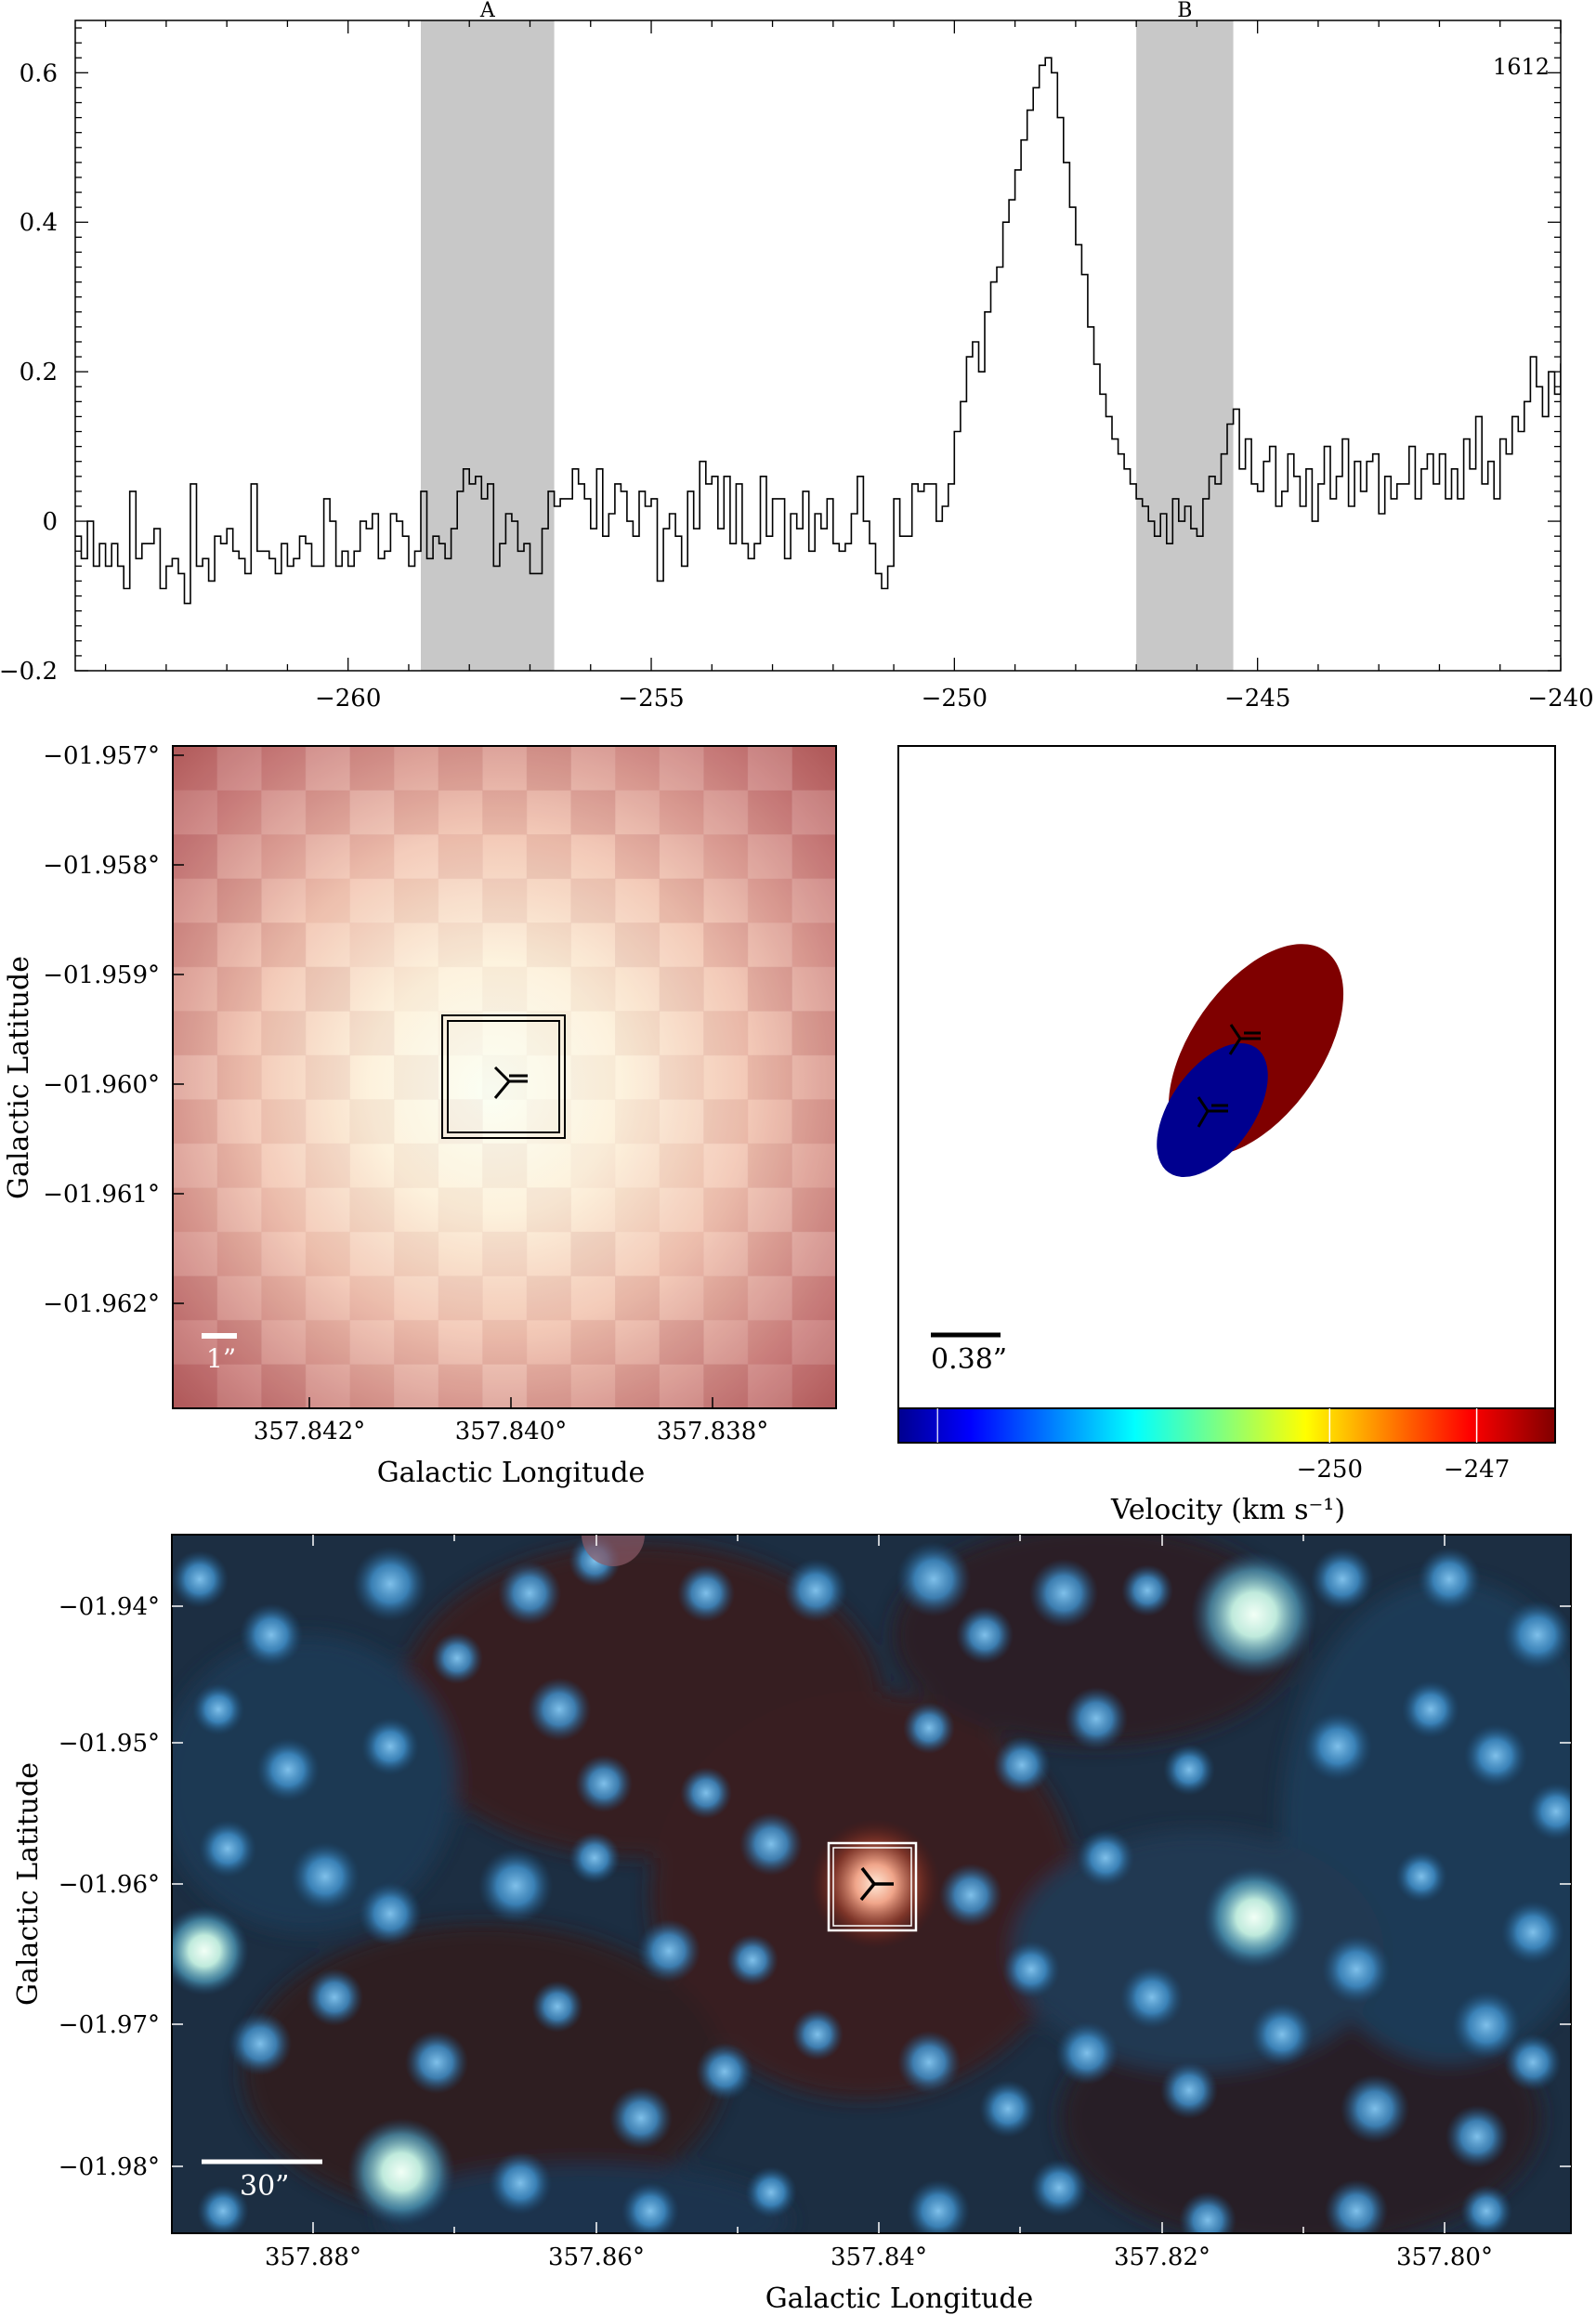  I want to click on spectrum-ytick-label: 0, so click(50, 522).